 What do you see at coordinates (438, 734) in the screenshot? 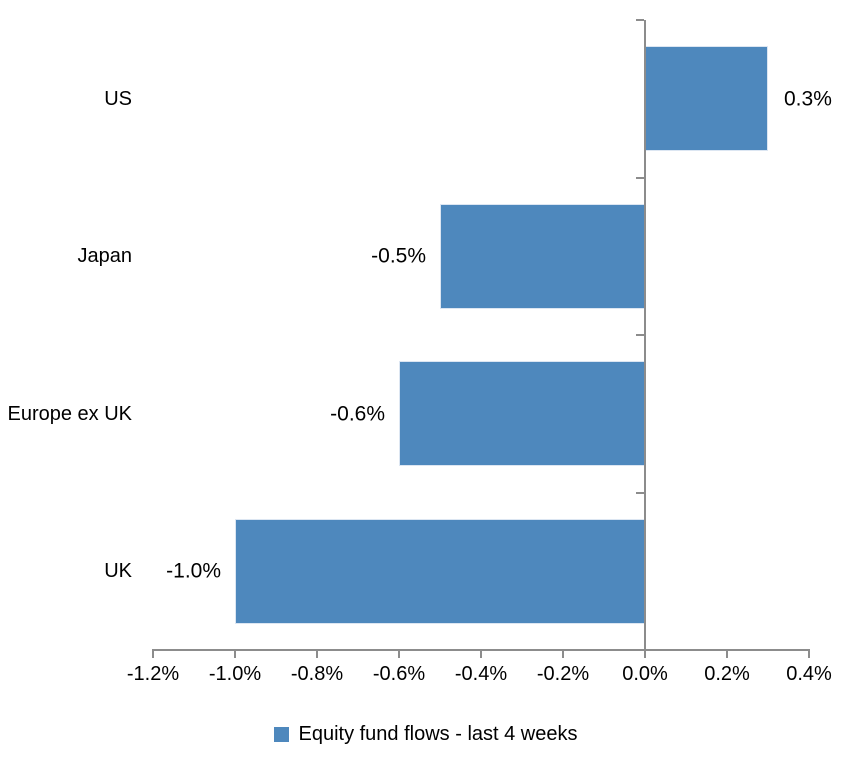
I see `legend-label: Equity fund flows - last 4 weeks` at bounding box center [438, 734].